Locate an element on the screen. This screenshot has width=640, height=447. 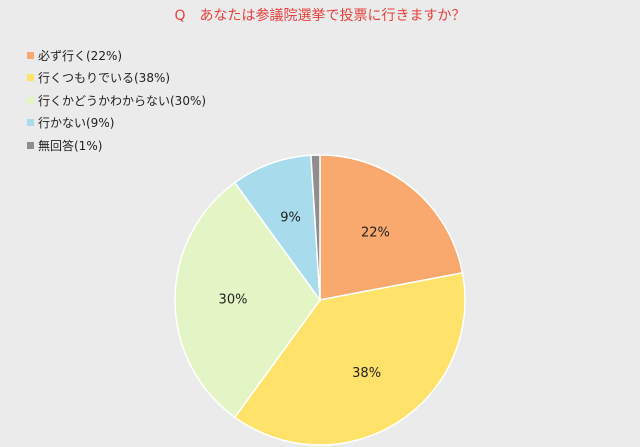
slice-value-label: 22% is located at coordinates (375, 232).